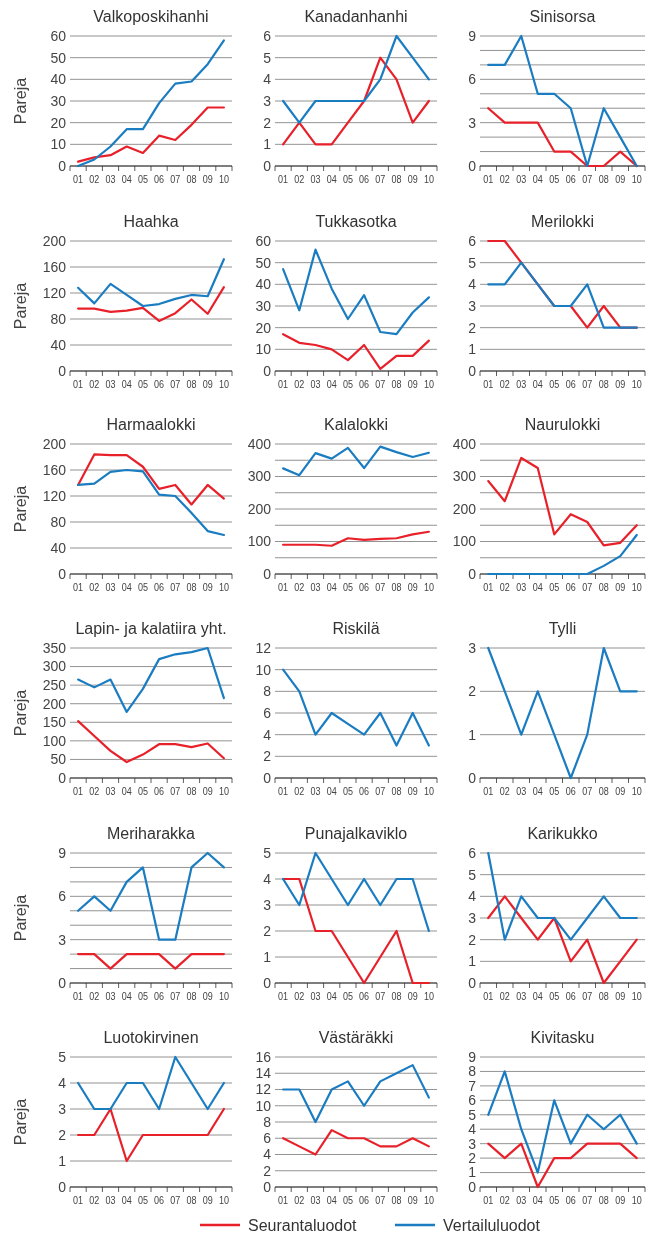 The image size is (662, 1243). I want to click on y-tick-label: 80, so click(58, 521).